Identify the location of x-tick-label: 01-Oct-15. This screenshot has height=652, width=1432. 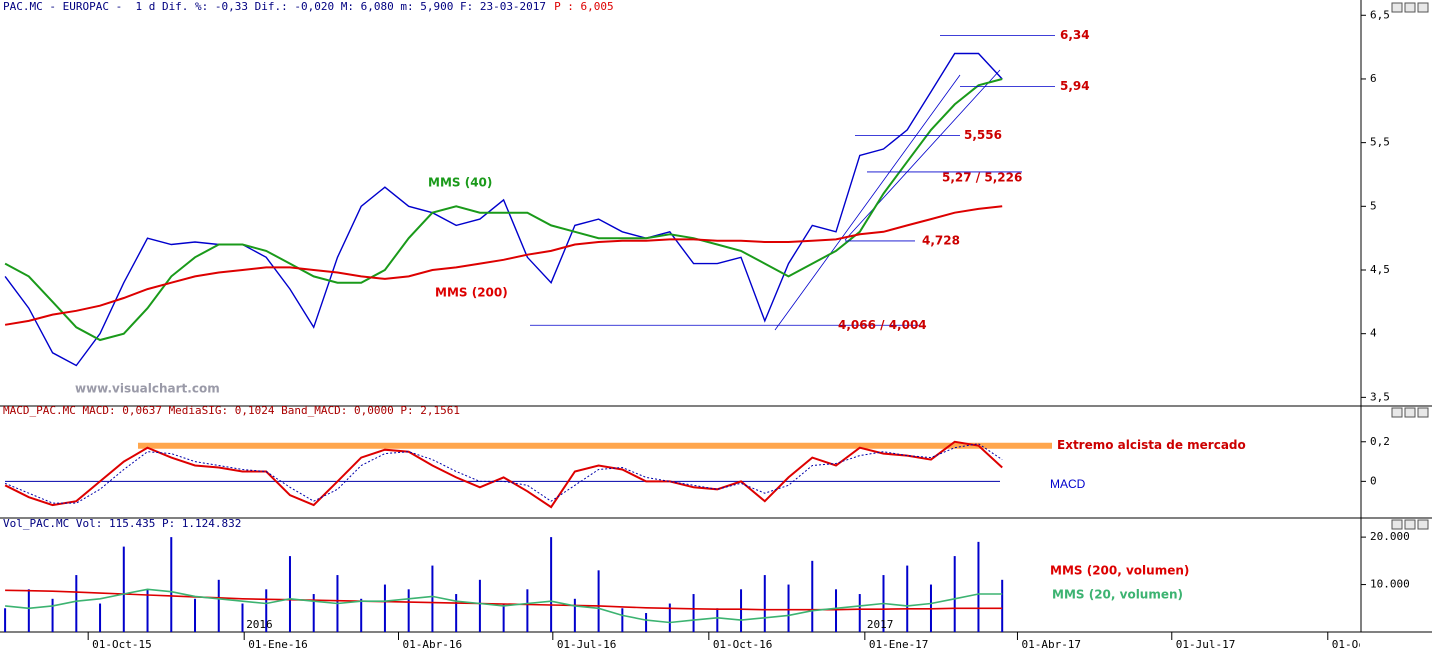
(122, 644).